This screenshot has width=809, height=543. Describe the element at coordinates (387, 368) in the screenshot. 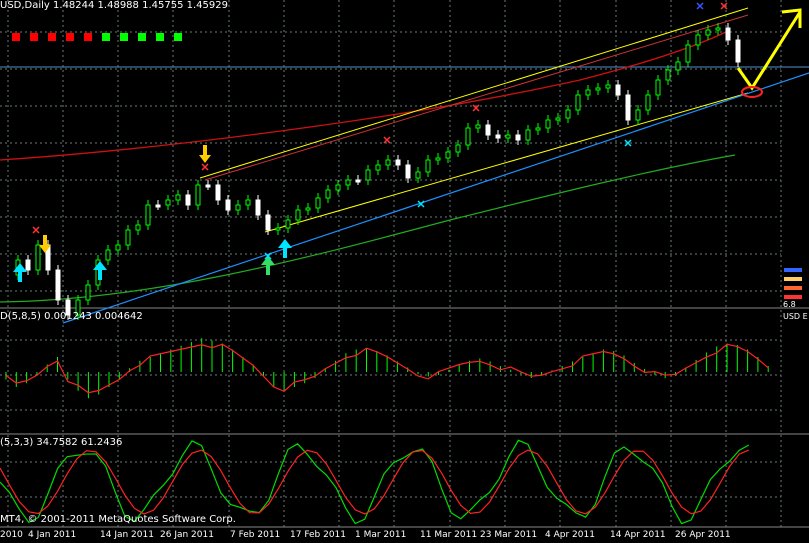

I see `osma-signal-line` at that location.